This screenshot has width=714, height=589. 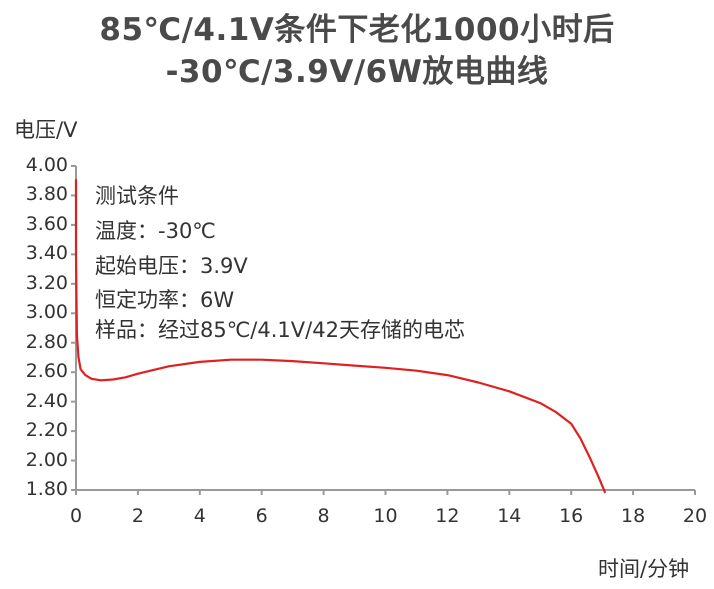 I want to click on y-tick-label: 2.80, so click(x=46, y=341).